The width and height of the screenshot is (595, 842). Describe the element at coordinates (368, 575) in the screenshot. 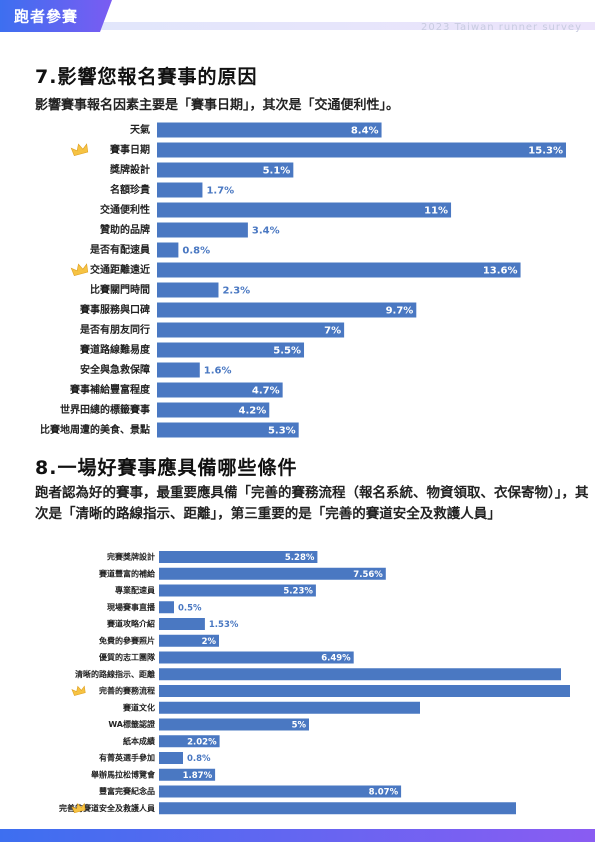

I see `value-label: 7.56%` at that location.